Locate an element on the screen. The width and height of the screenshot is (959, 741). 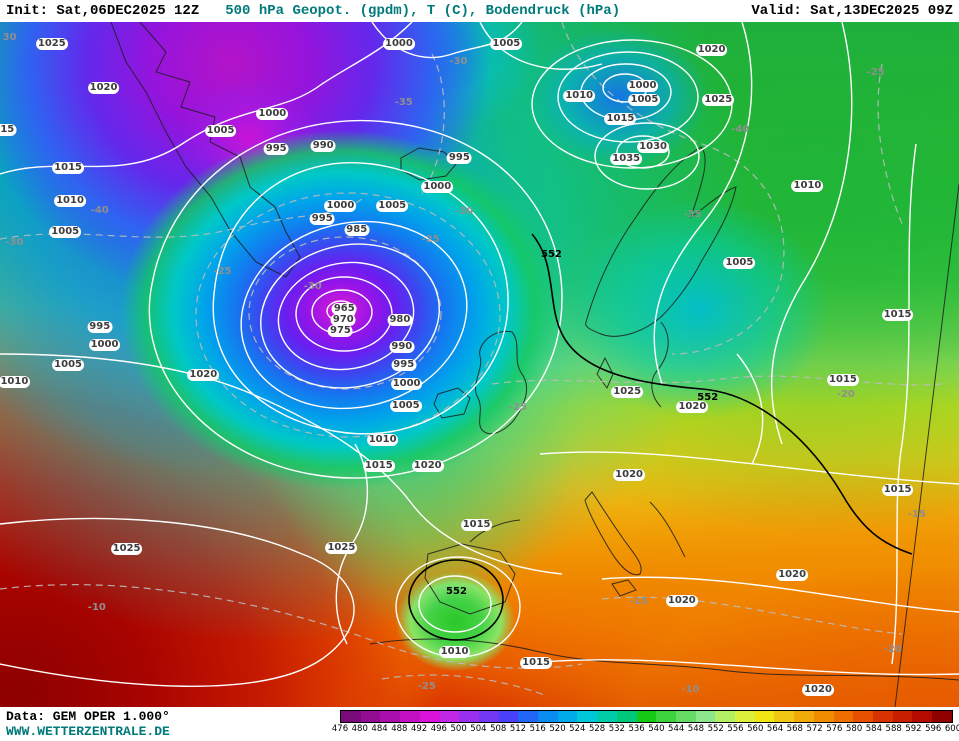
colorbar-value: 516 is located at coordinates (537, 729).